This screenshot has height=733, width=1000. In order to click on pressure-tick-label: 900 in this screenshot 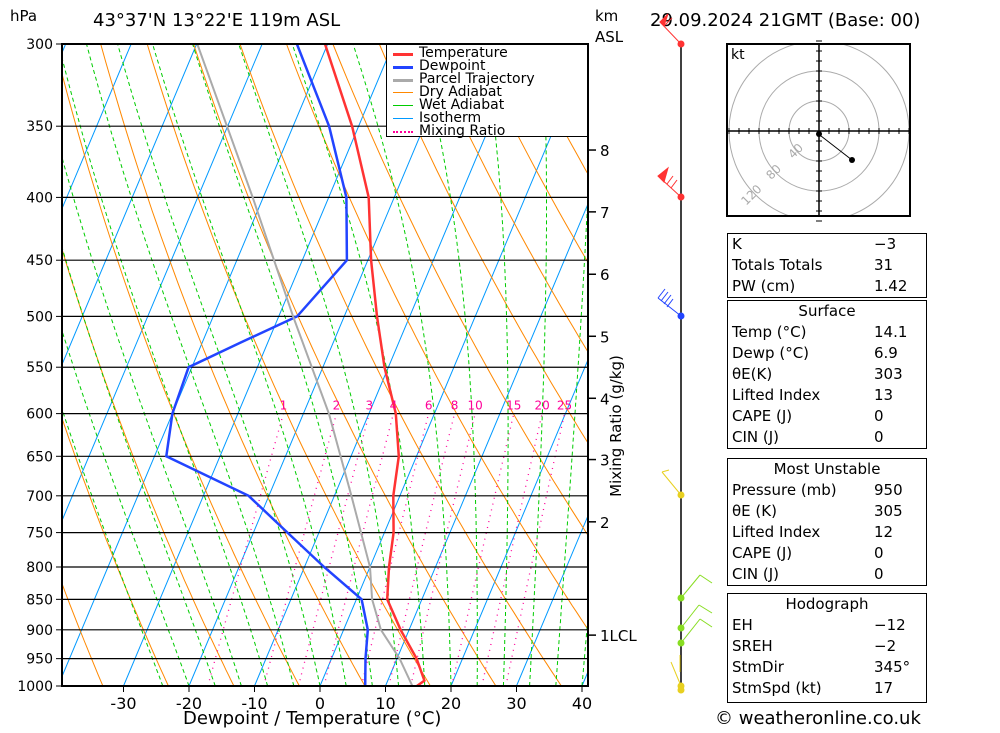, I will do `click(39, 631)`.